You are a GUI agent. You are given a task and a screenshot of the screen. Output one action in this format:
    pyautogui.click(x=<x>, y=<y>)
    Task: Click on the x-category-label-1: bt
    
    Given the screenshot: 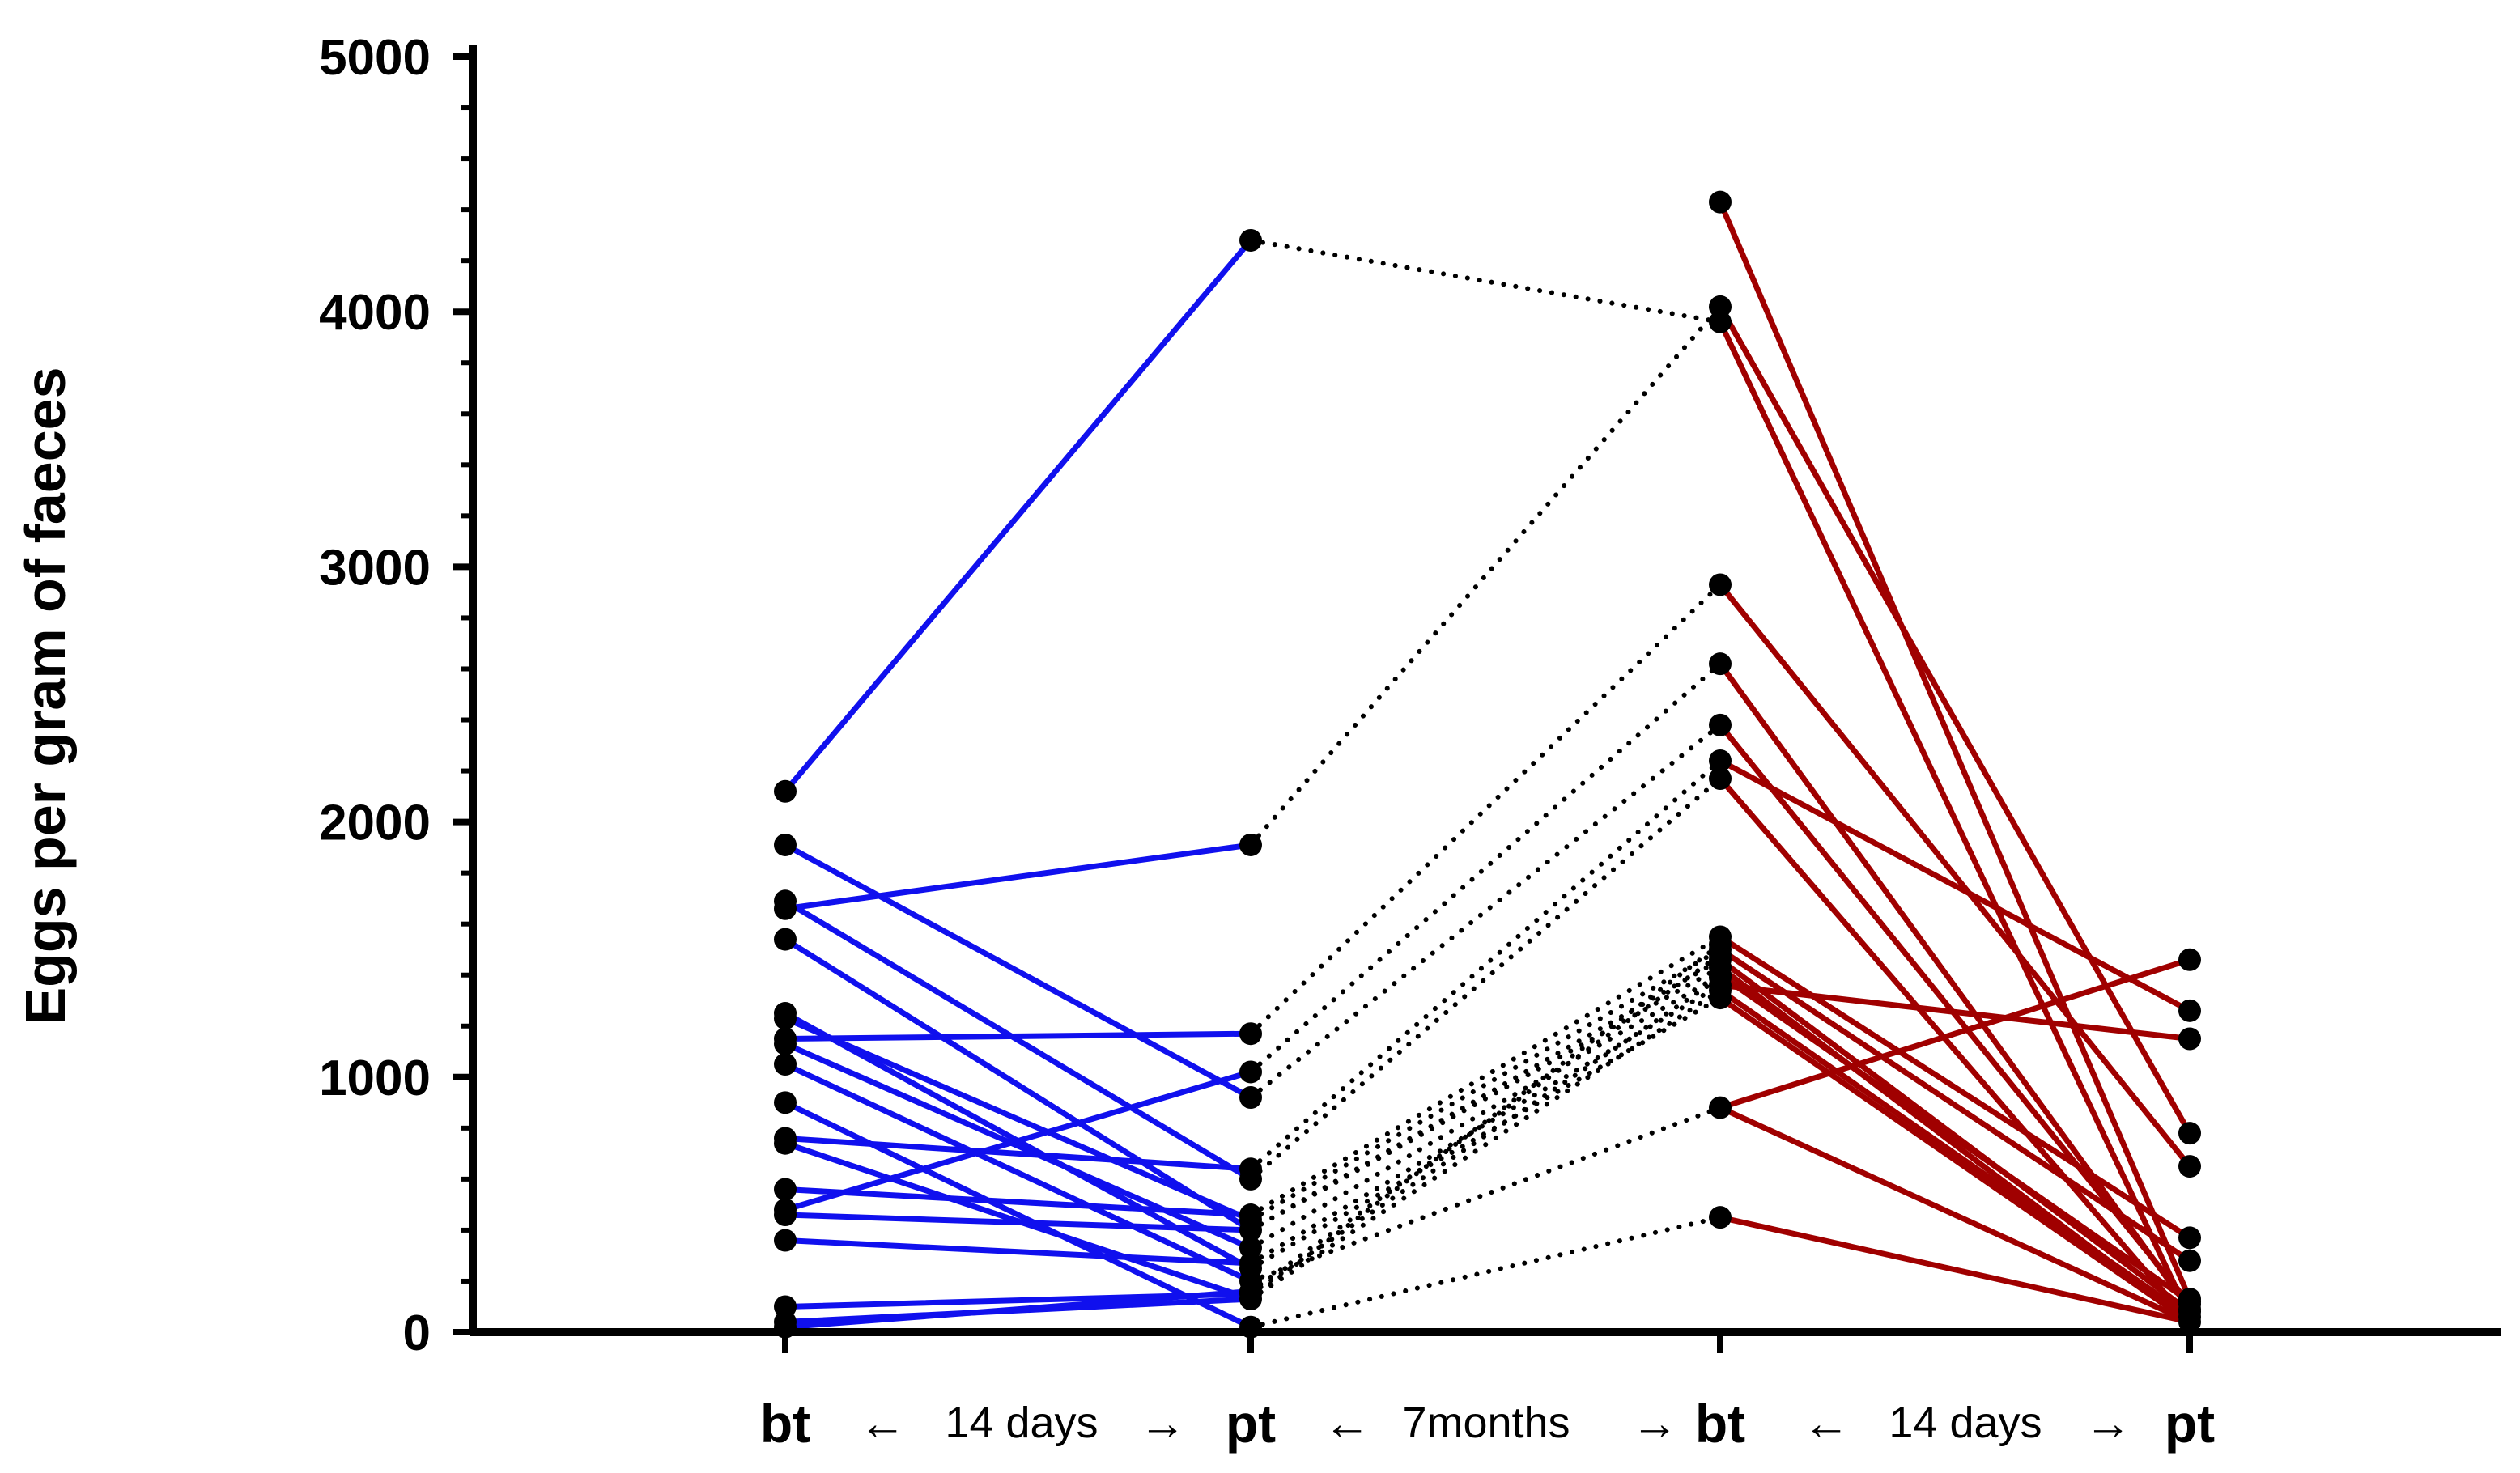 What is the action you would take?
    pyautogui.click(x=785, y=1424)
    